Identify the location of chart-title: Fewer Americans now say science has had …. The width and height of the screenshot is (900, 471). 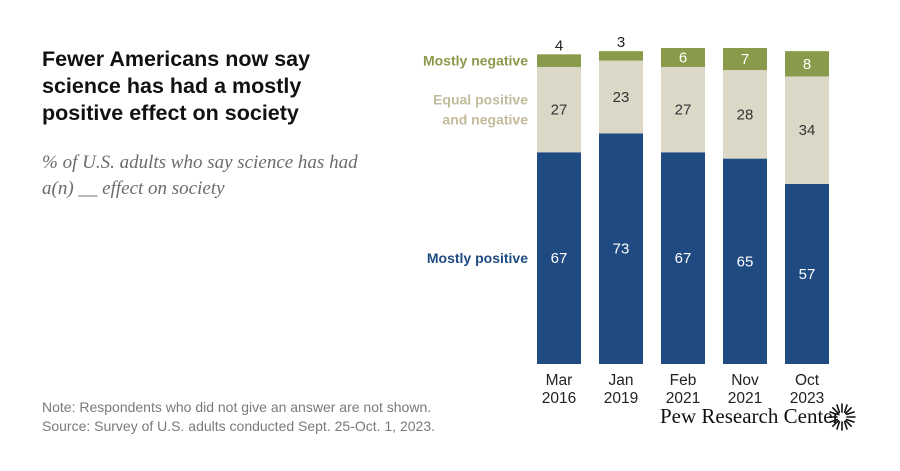
(176, 86).